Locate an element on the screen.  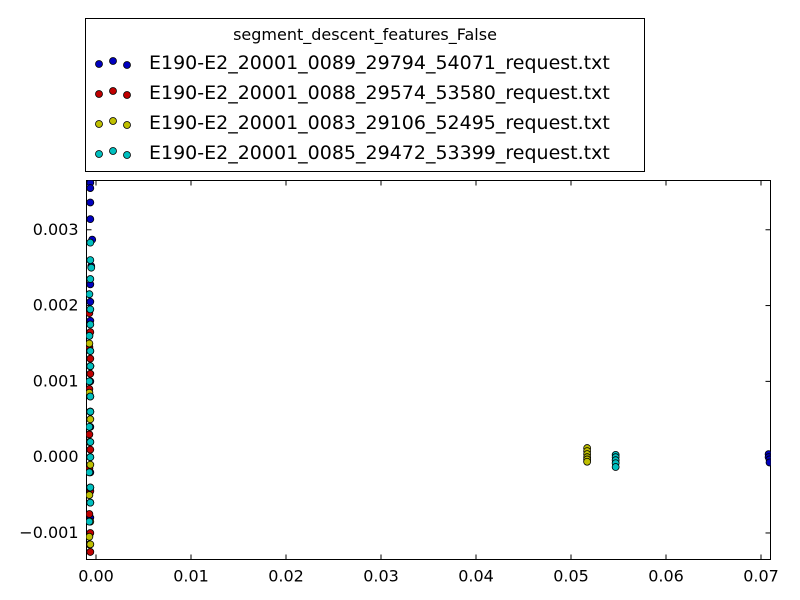
x-tick-label: 0.03 is located at coordinates (381, 576).